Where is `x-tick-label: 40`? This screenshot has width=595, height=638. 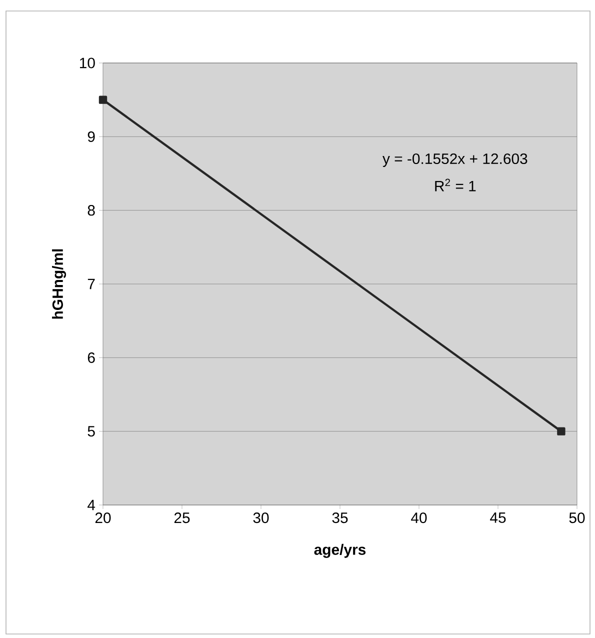 x-tick-label: 40 is located at coordinates (419, 518).